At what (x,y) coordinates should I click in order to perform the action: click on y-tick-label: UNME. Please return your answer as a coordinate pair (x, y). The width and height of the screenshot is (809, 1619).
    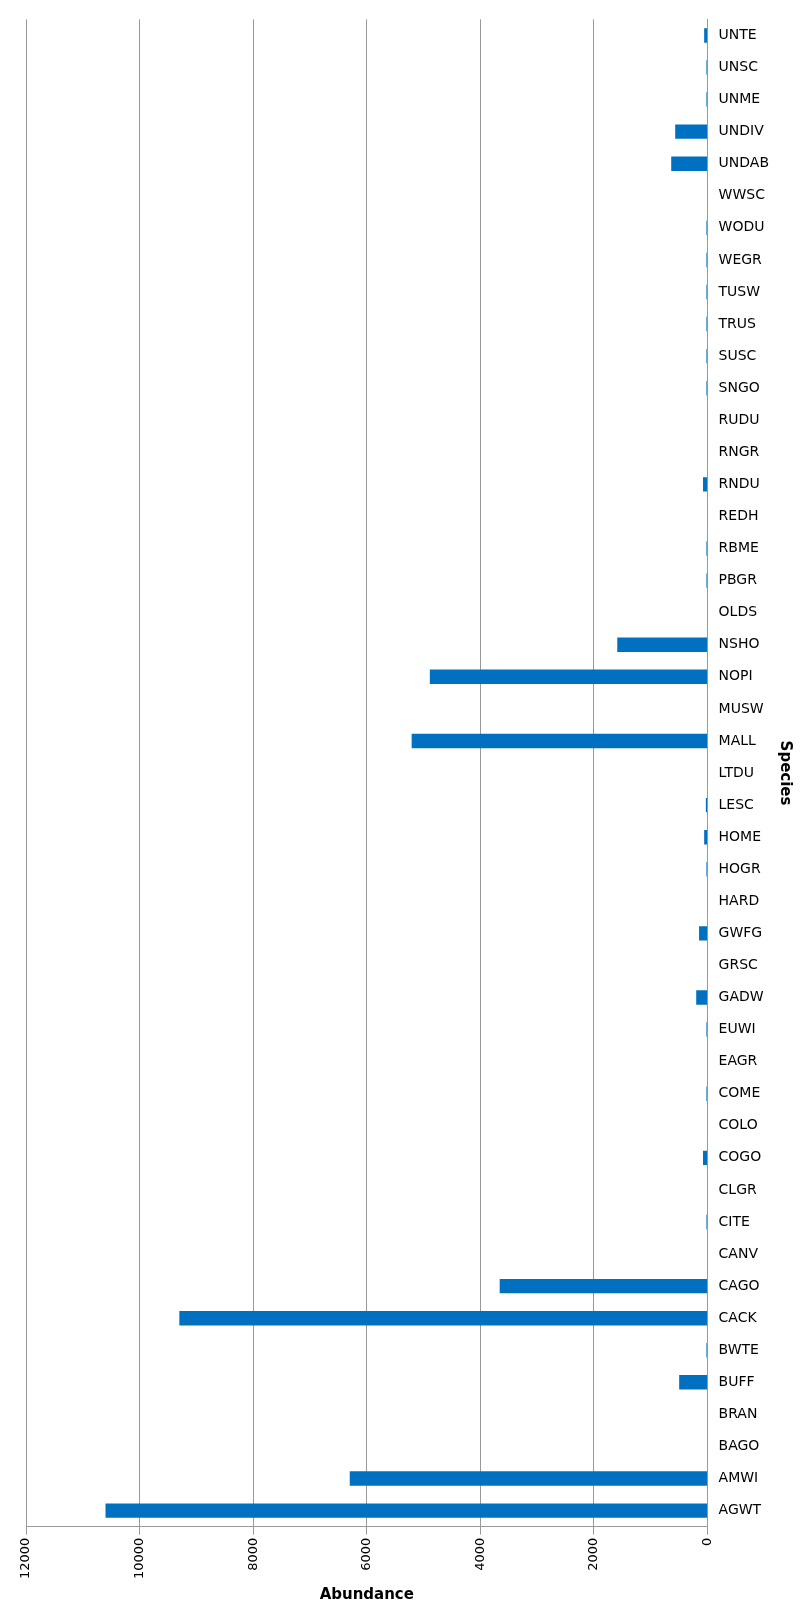
    Looking at the image, I should click on (739, 98).